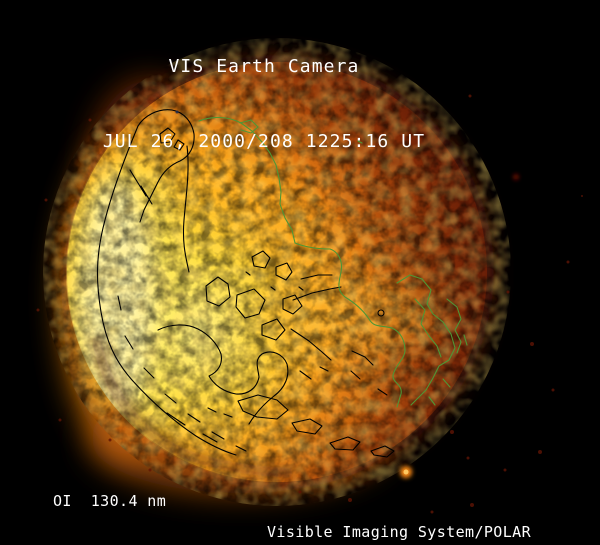 The image size is (600, 545). What do you see at coordinates (516, 177) in the screenshot?
I see `red-dot-artifact` at bounding box center [516, 177].